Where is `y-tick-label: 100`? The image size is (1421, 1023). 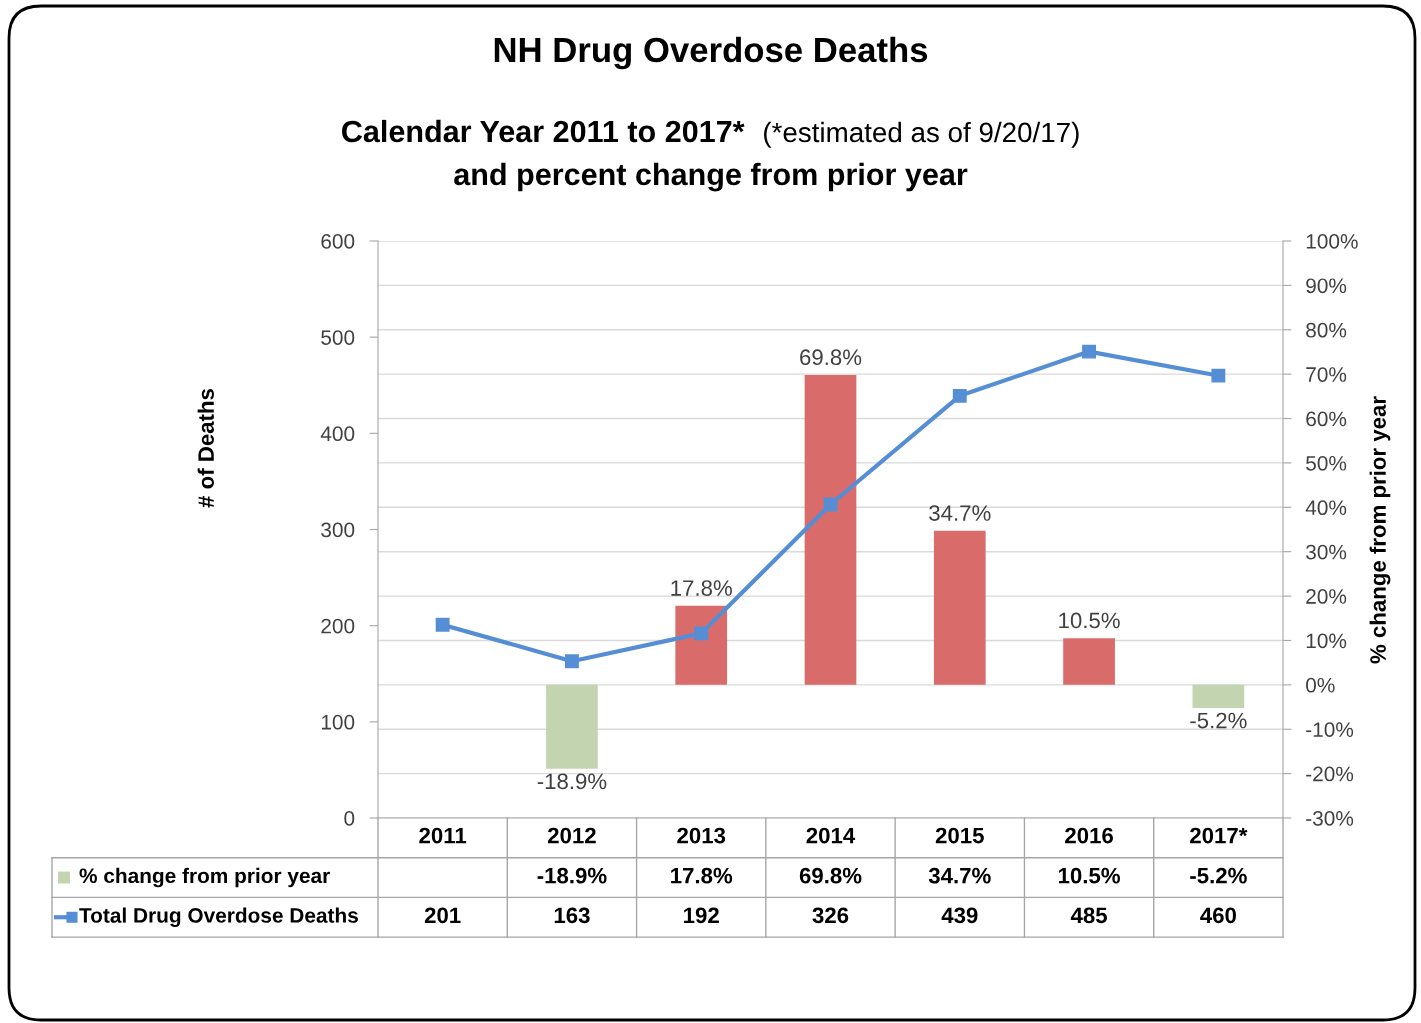 y-tick-label: 100 is located at coordinates (338, 722).